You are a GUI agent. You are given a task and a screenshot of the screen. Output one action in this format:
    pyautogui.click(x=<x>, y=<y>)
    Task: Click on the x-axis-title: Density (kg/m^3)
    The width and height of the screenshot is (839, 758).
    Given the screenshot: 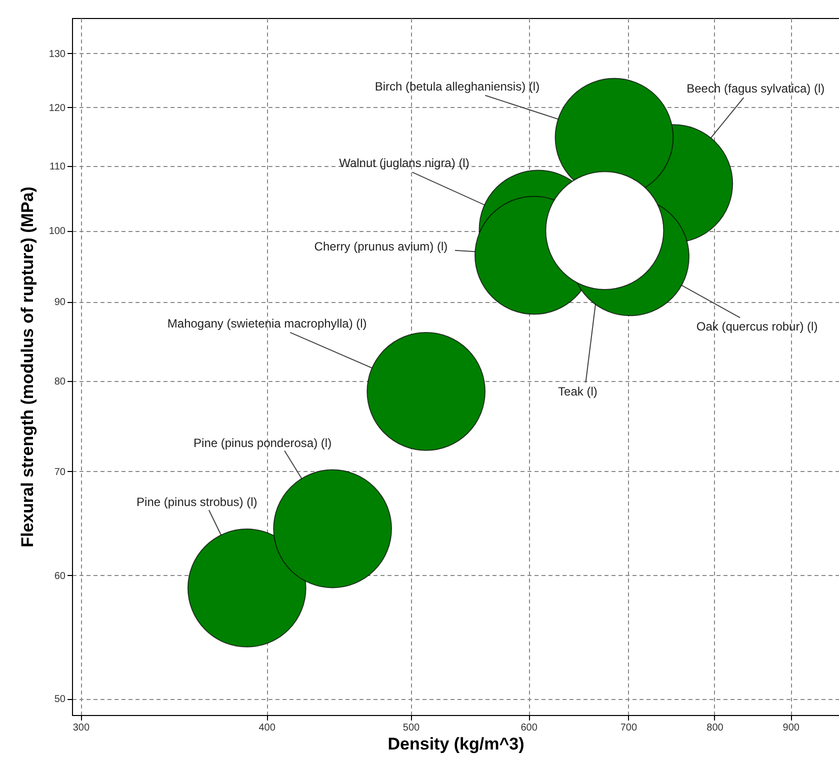 What is the action you would take?
    pyautogui.click(x=456, y=744)
    